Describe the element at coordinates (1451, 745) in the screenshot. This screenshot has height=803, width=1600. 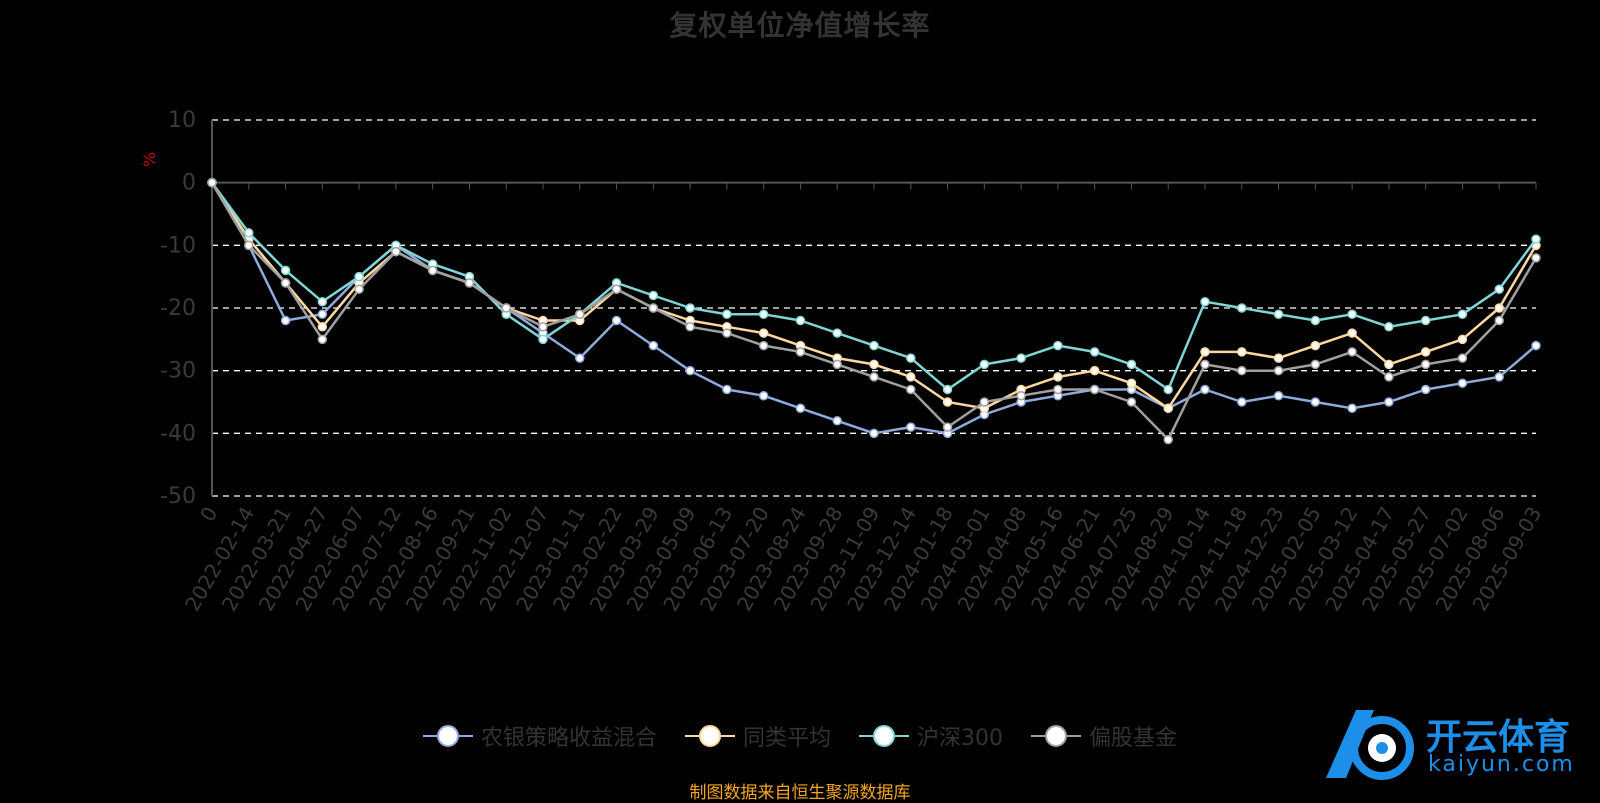
I see `brand-logo: 开云体育 kaiyun.com` at that location.